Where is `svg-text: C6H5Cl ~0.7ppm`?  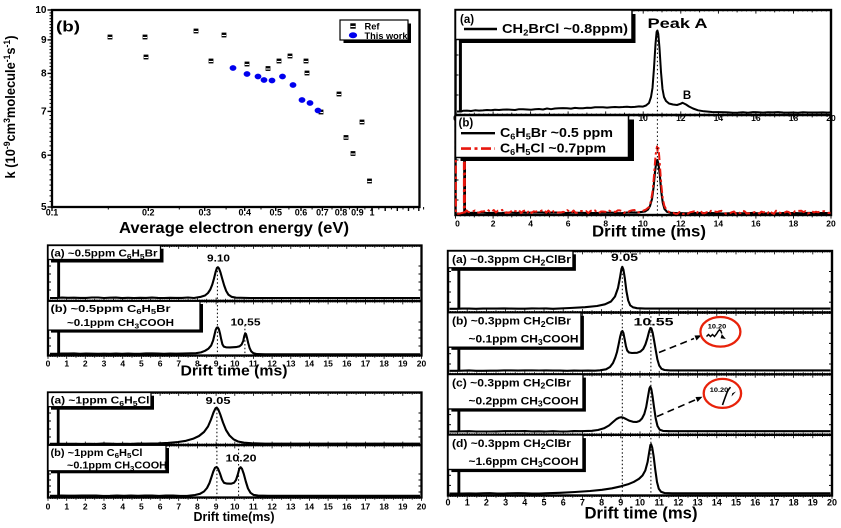
svg-text: C6H5Cl ~0.7ppm is located at coordinates (553, 150).